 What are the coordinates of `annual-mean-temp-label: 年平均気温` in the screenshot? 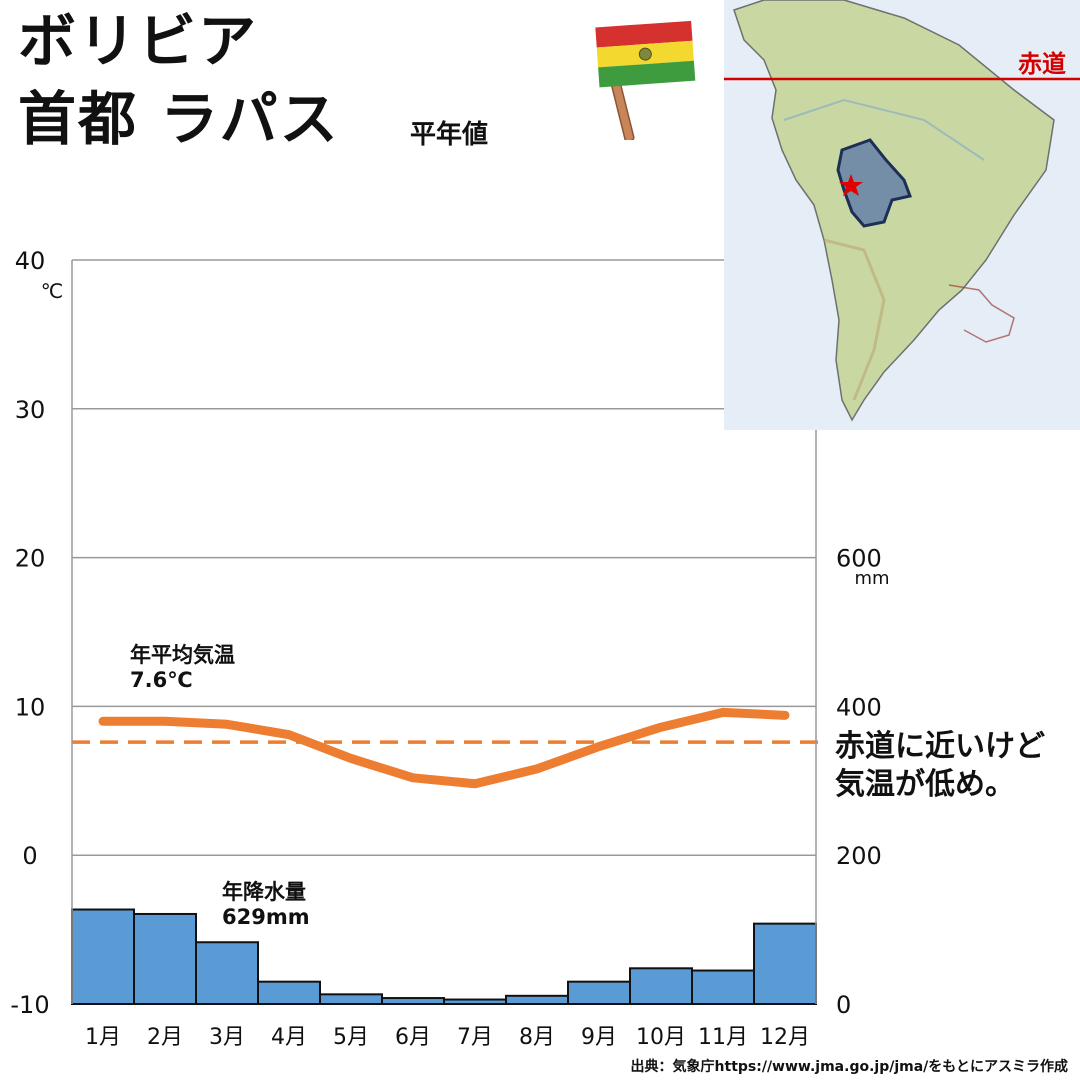 It's located at (182, 655).